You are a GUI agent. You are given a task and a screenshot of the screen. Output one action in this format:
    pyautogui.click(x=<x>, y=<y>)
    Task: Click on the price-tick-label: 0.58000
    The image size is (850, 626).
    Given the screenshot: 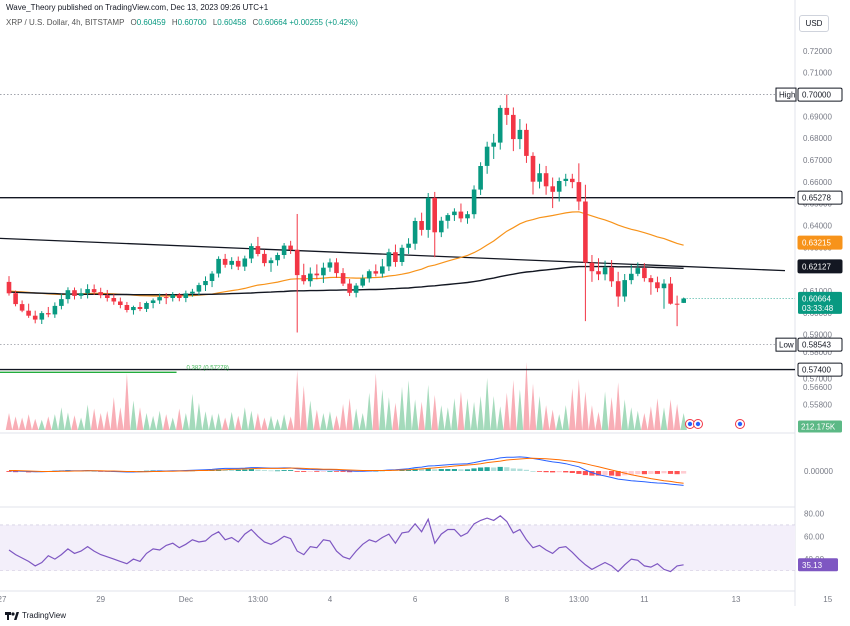 What is the action you would take?
    pyautogui.click(x=817, y=352)
    